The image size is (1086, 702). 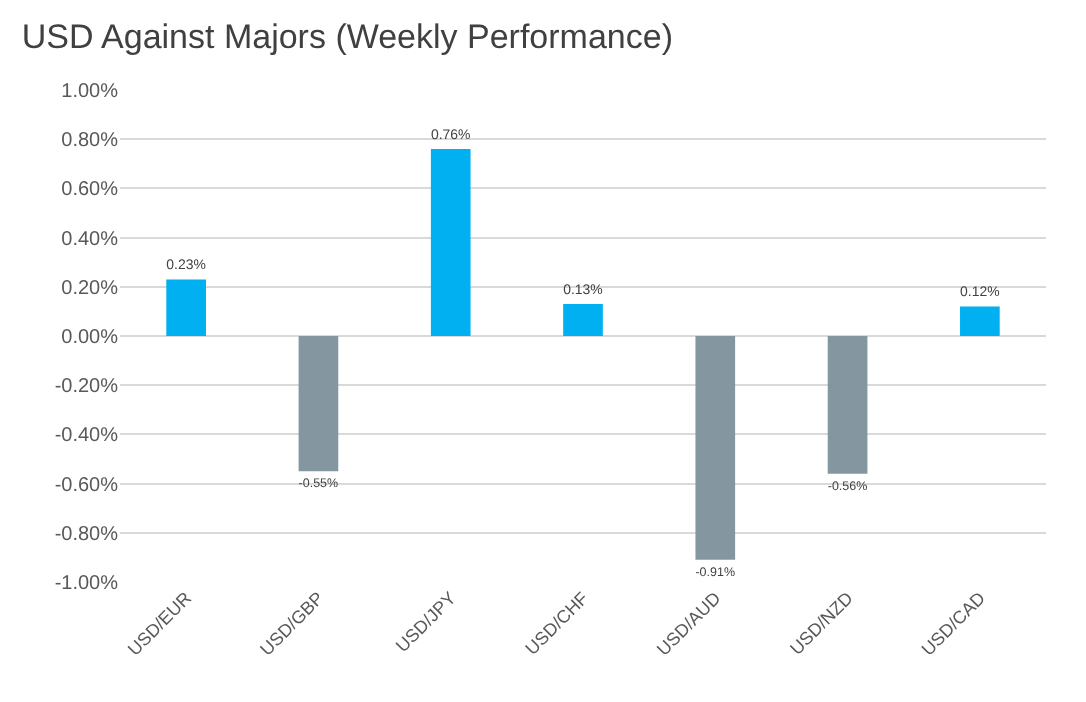 I want to click on y-tick-label: -0.40%, so click(x=86, y=436).